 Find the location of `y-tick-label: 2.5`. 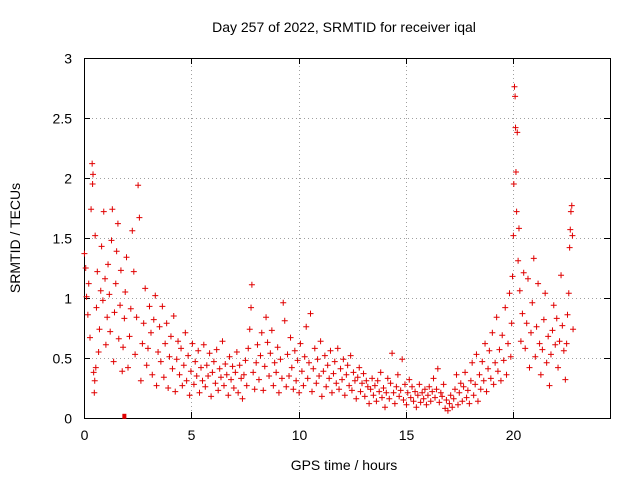

y-tick-label: 2.5 is located at coordinates (63, 119).